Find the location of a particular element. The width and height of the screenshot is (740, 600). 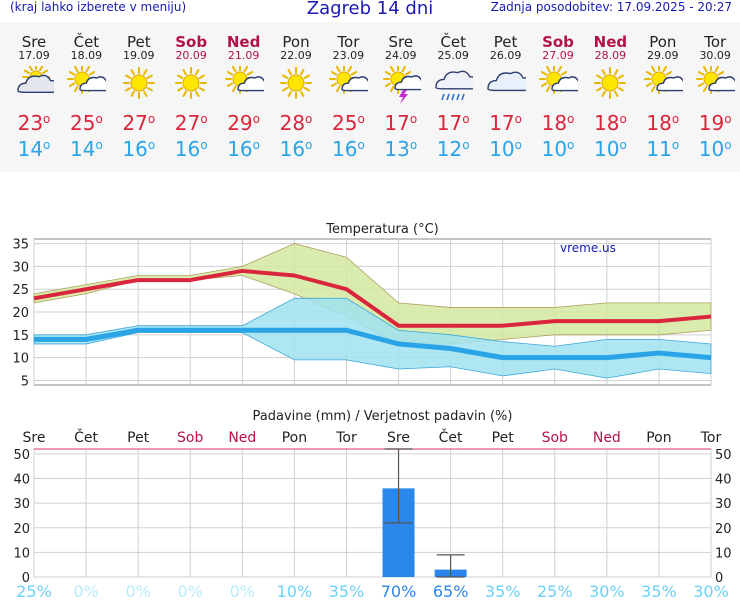

x-tick-label: Tor is located at coordinates (711, 438).